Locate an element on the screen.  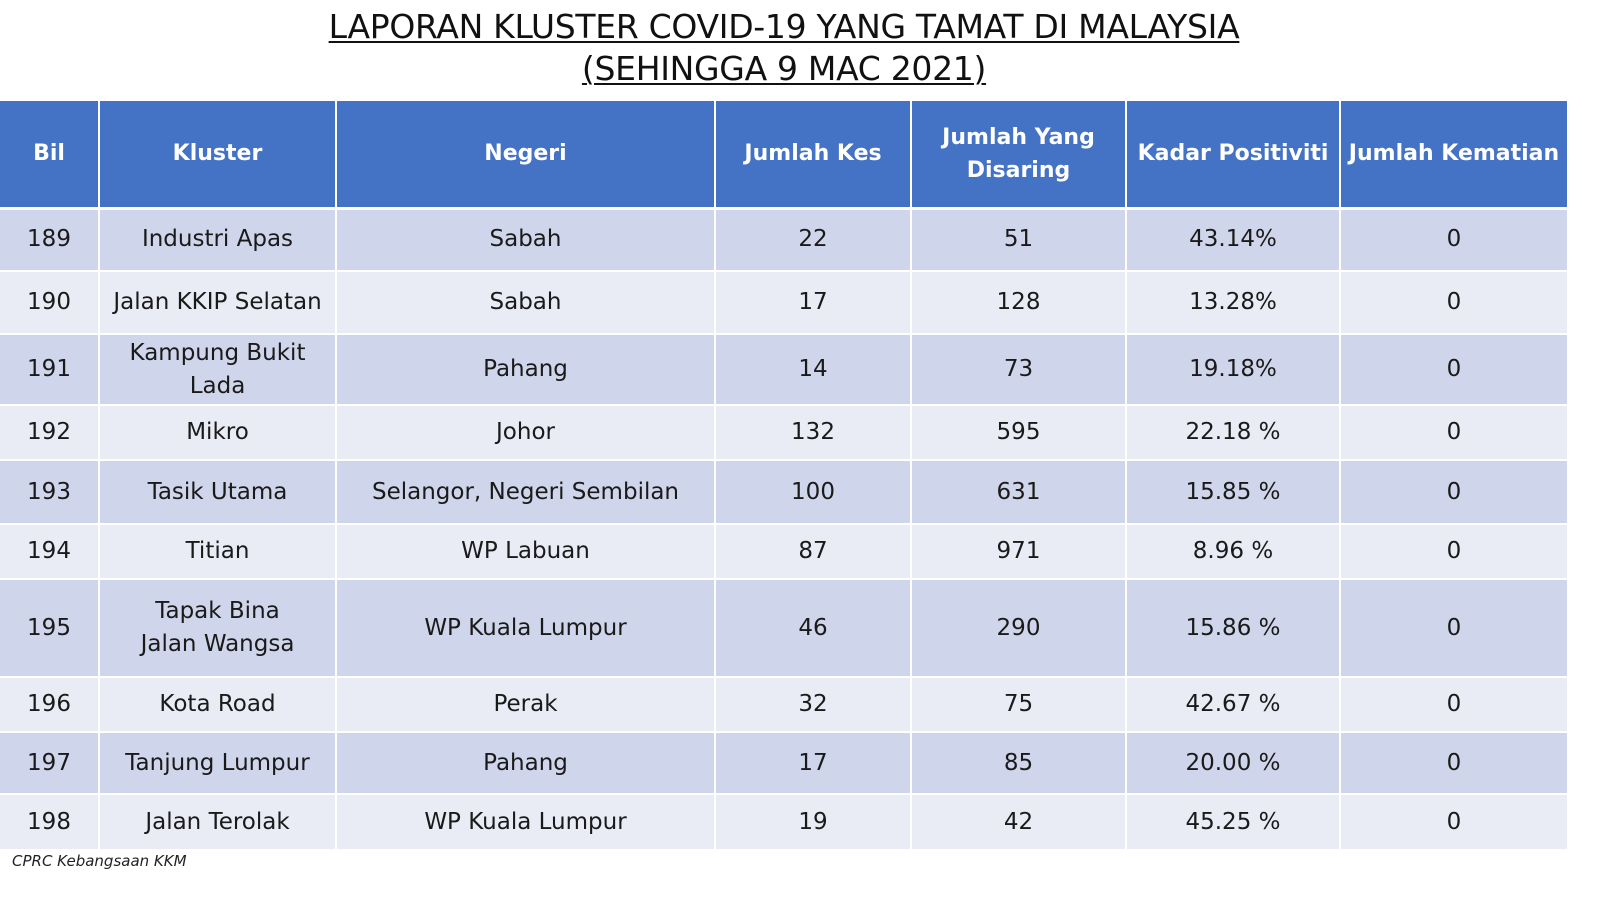
cell-kadar-positiviti: 42.67 % is located at coordinates (1233, 705).